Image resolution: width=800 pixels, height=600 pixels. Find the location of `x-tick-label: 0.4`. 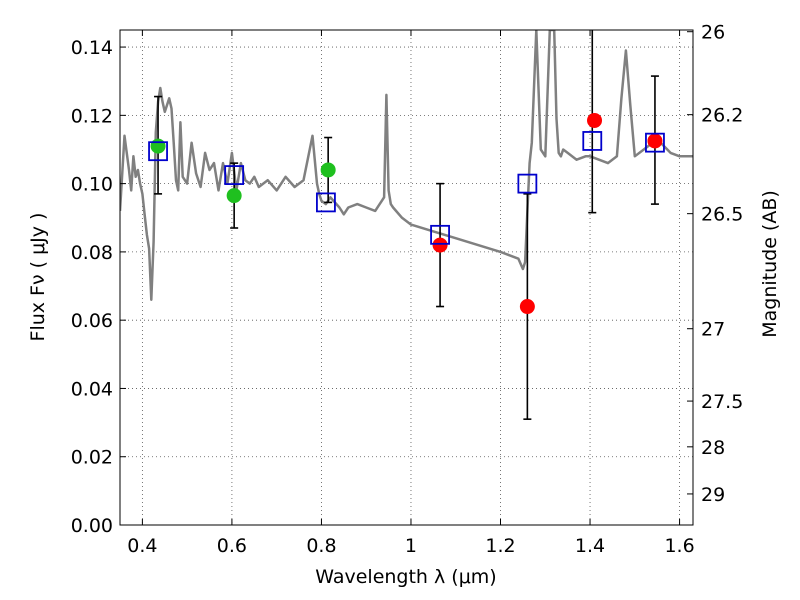

x-tick-label: 0.4 is located at coordinates (142, 546).